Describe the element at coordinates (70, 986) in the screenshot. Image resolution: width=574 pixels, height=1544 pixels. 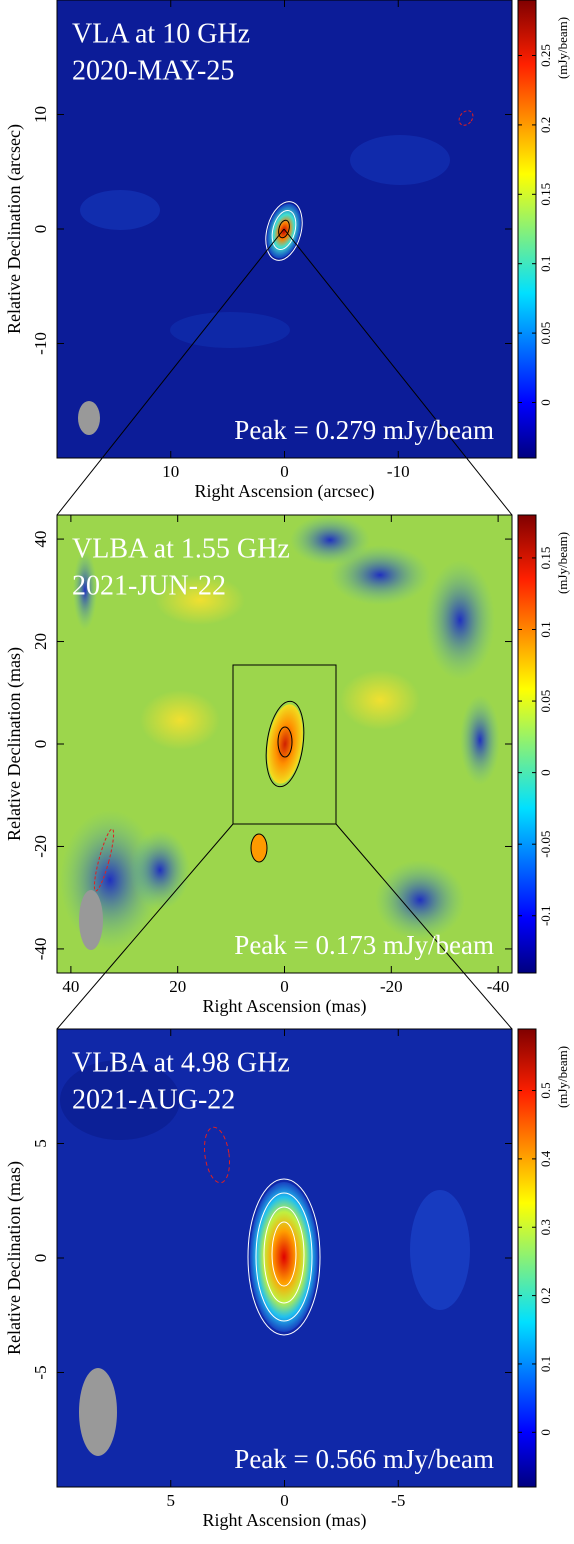
I see `x-tick-label: 40` at that location.